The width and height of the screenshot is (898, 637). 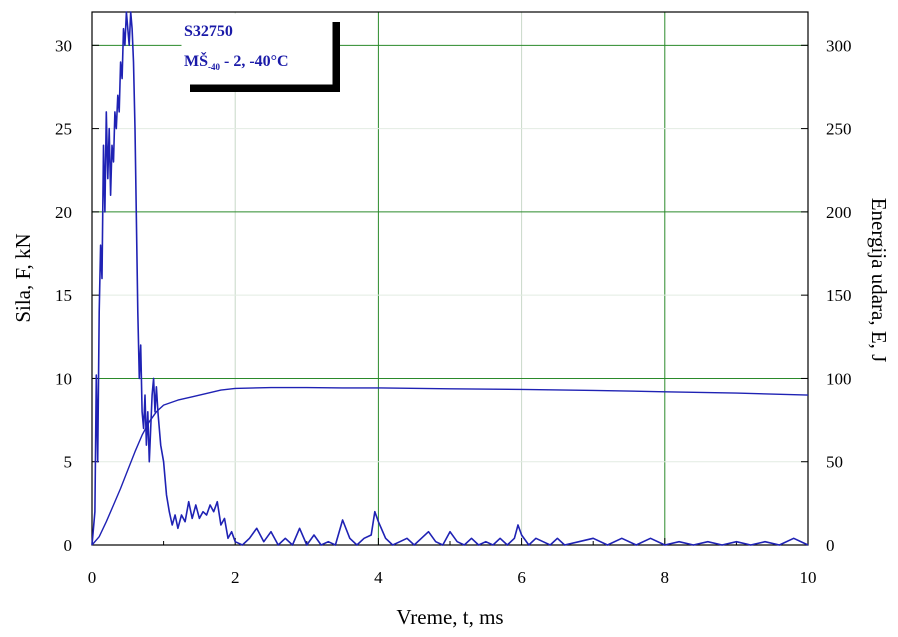 What do you see at coordinates (254, 61) in the screenshot?
I see `legend-line-2-rest: - 2, -40°C` at bounding box center [254, 61].